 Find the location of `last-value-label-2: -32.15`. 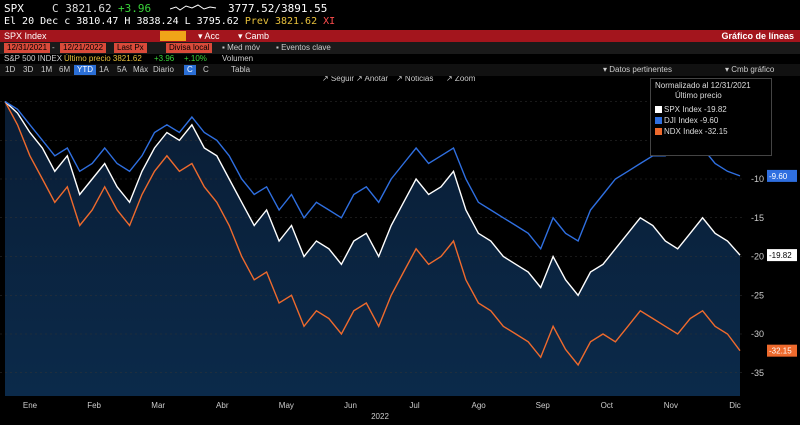

last-value-label-2: -32.15 is located at coordinates (780, 351).